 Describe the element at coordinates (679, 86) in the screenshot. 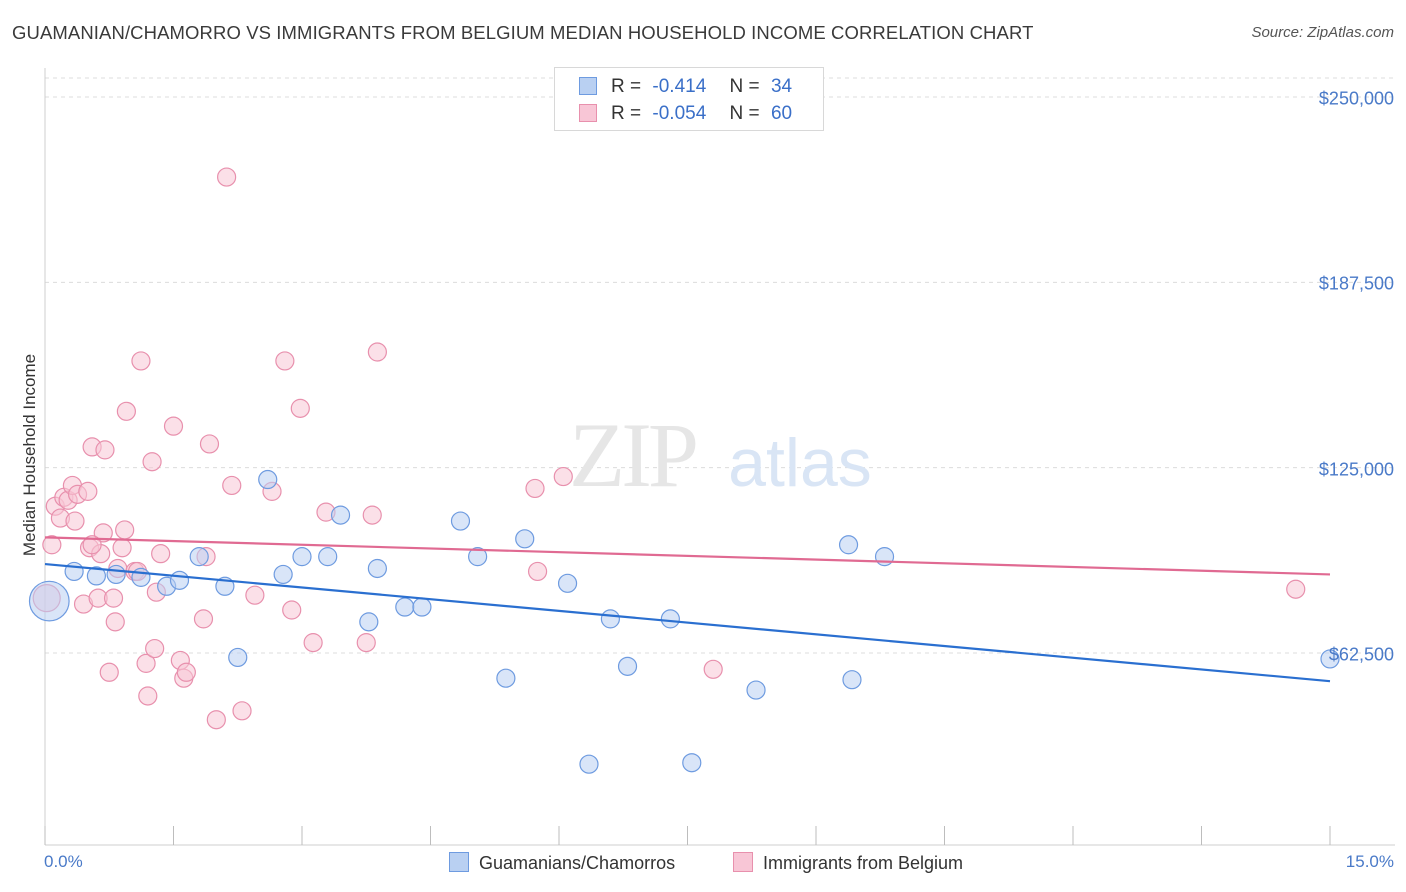

I see `r-value: -0.414` at that location.